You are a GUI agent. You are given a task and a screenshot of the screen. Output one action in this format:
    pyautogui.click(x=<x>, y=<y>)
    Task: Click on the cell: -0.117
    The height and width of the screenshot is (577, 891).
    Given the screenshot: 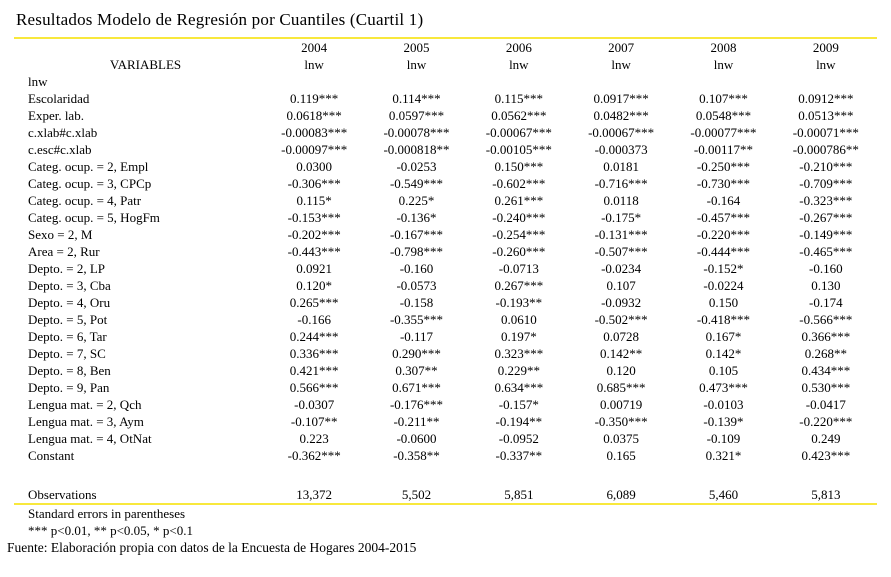 What is the action you would take?
    pyautogui.click(x=416, y=336)
    